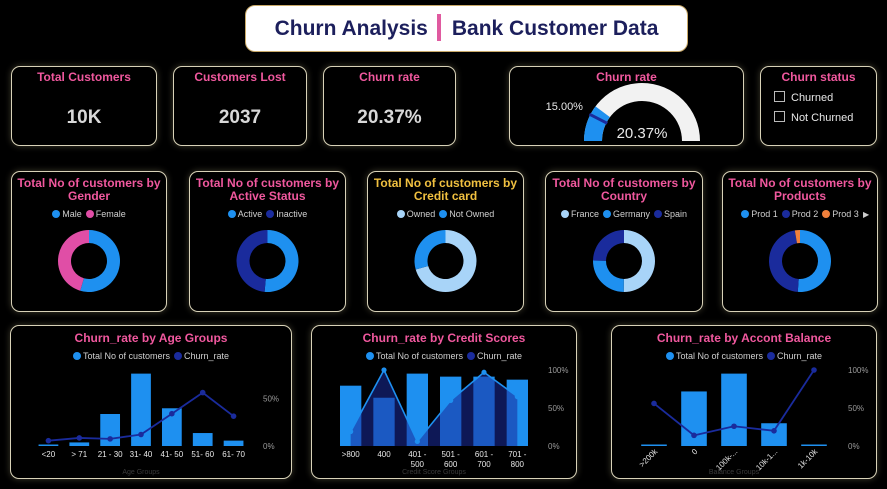 This screenshot has height=489, width=887. I want to click on donut-slice-inactive, so click(252, 261).